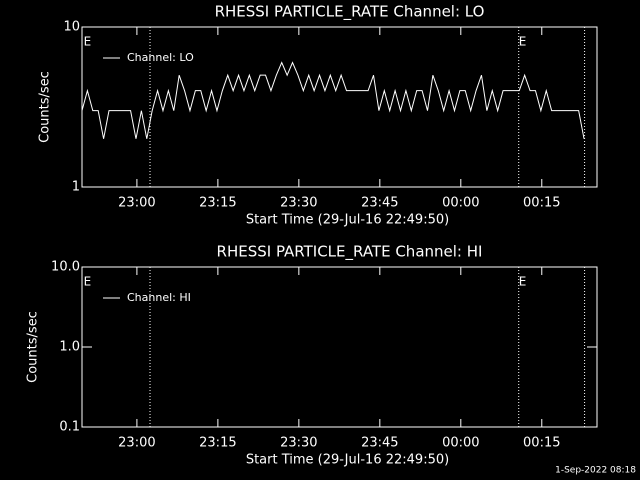 Image resolution: width=640 pixels, height=480 pixels. Describe the element at coordinates (69, 347) in the screenshot. I see `y-tick-label: 1.0` at that location.